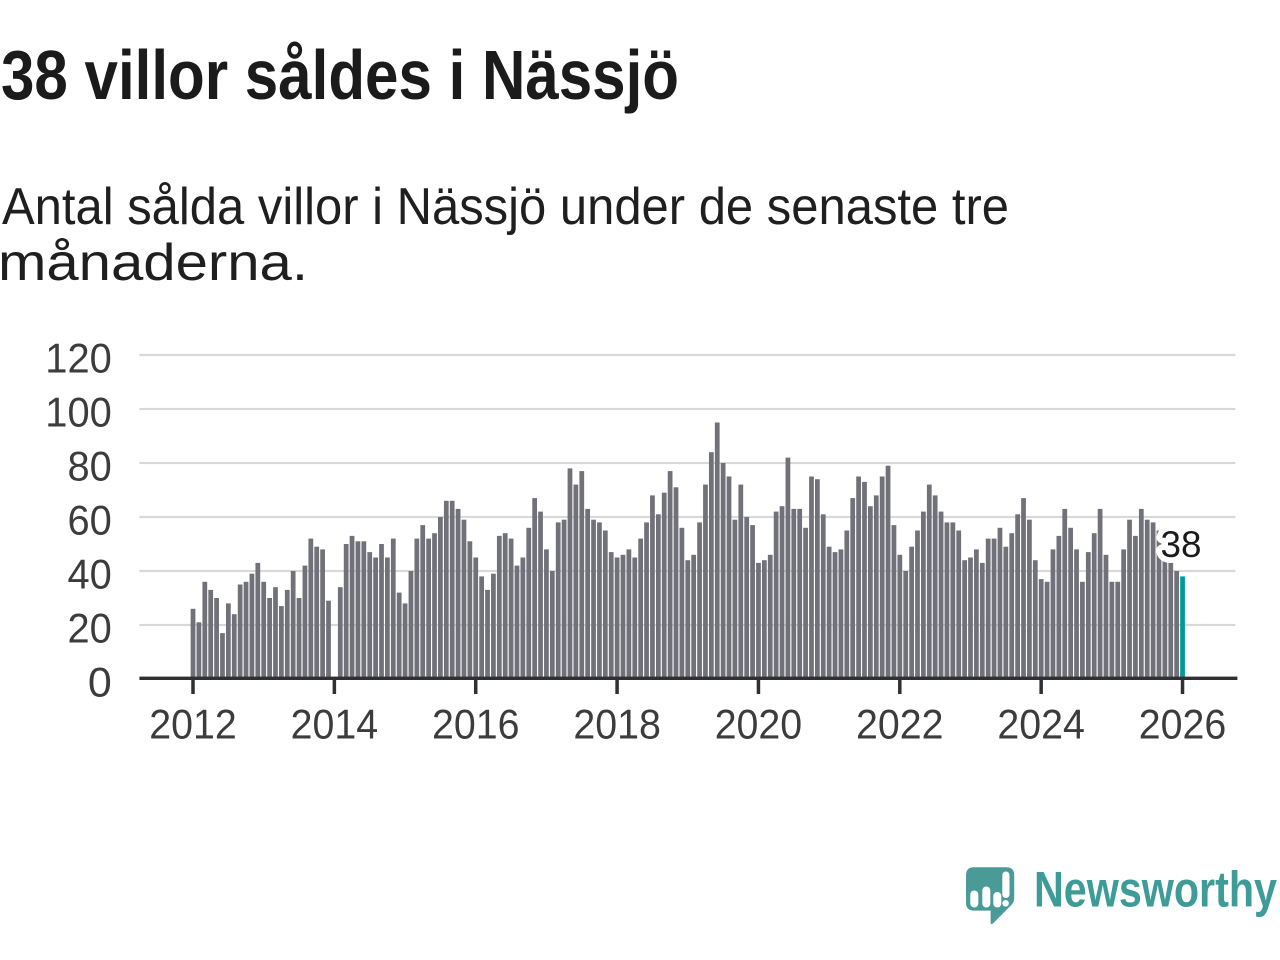 This screenshot has width=1280, height=960. Describe the element at coordinates (90, 466) in the screenshot. I see `svg-text: 80` at that location.